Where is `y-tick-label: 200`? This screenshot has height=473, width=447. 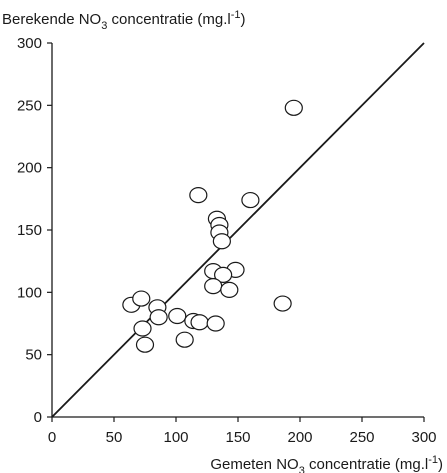 y-tick-label: 200 is located at coordinates (29, 168).